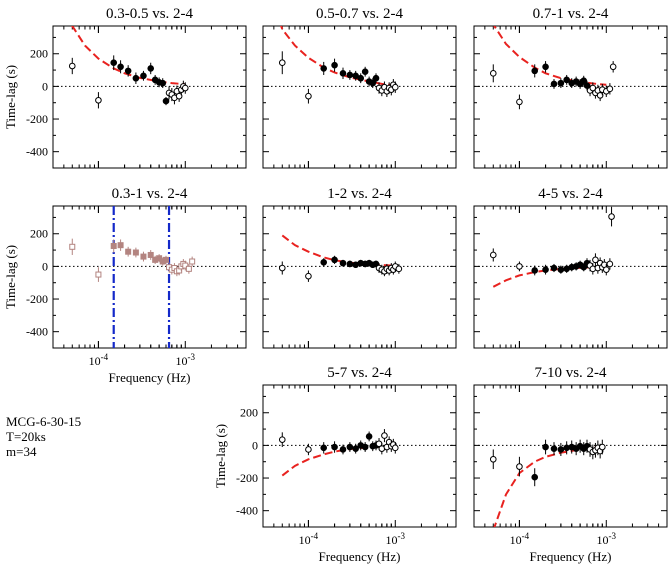  Describe the element at coordinates (360, 14) in the screenshot. I see `panel-title: 0.5-0.7 vs. 2-4` at that location.